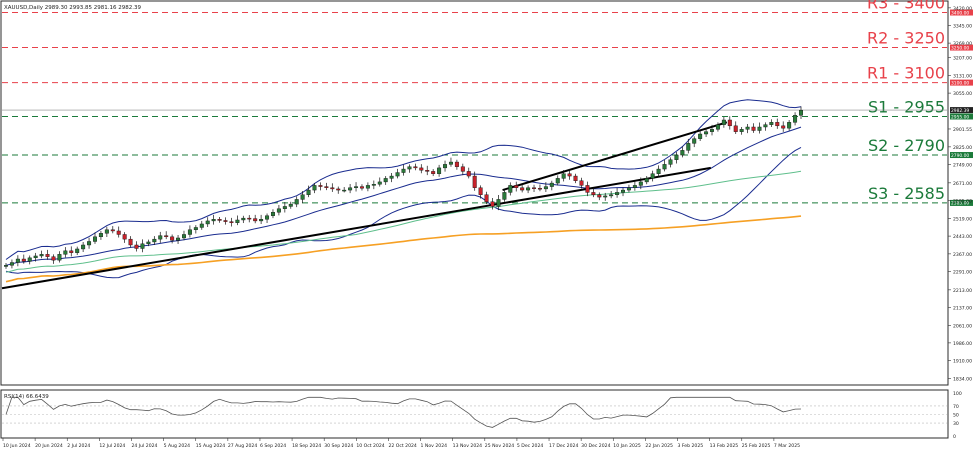 This screenshot has width=975, height=452. Describe the element at coordinates (962, 94) in the screenshot. I see `price-tick-label: 3055.00` at that location.